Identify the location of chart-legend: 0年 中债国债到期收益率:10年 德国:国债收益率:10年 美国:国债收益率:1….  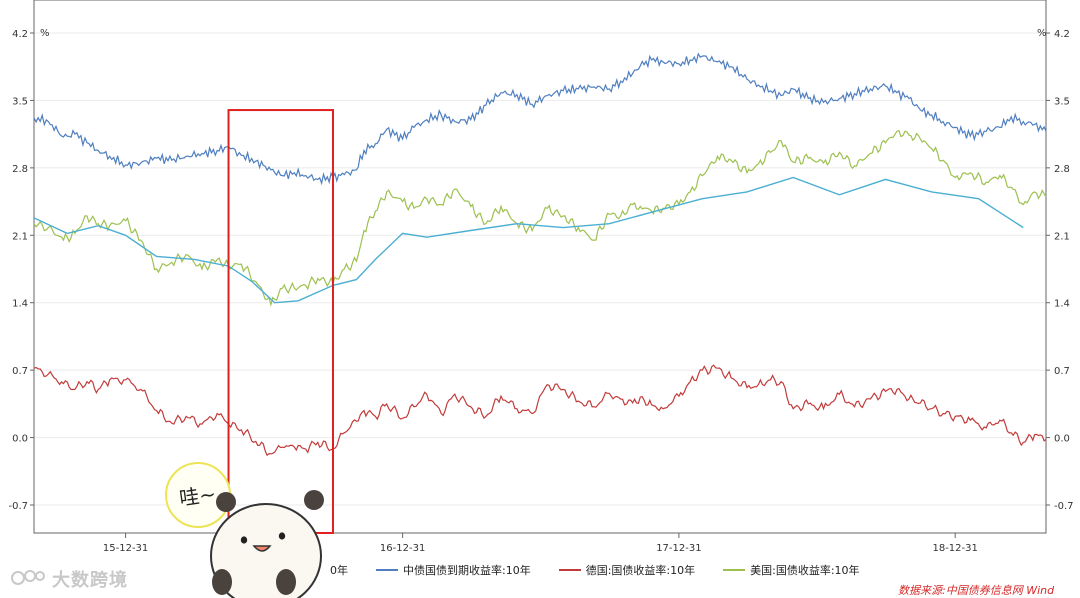
(609, 570).